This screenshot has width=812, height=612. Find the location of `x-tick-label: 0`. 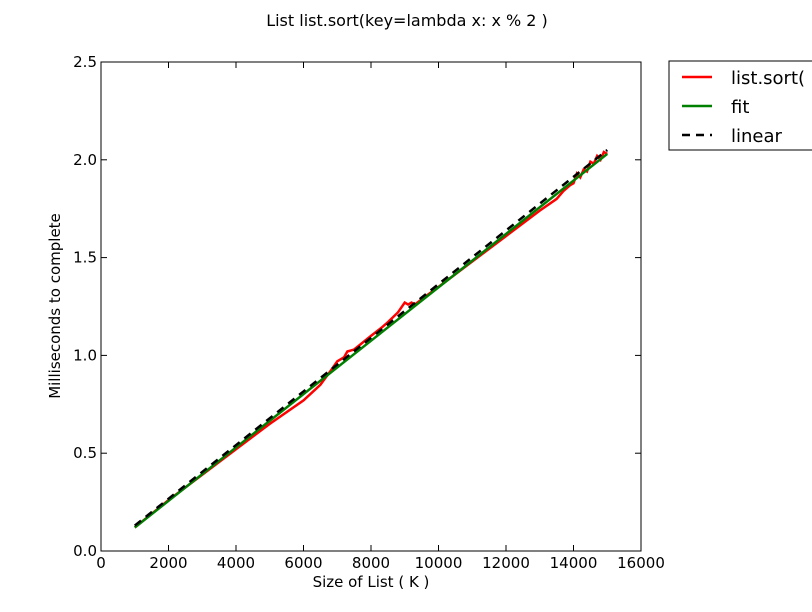

x-tick-label: 0 is located at coordinates (101, 563).